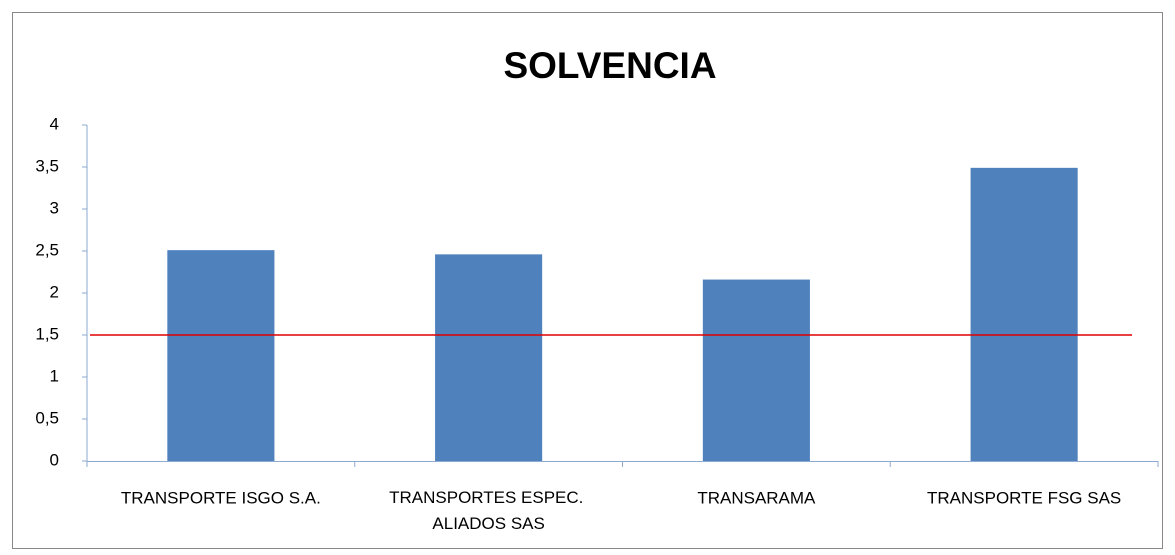  Describe the element at coordinates (54, 123) in the screenshot. I see `y-tick-label: 4` at that location.